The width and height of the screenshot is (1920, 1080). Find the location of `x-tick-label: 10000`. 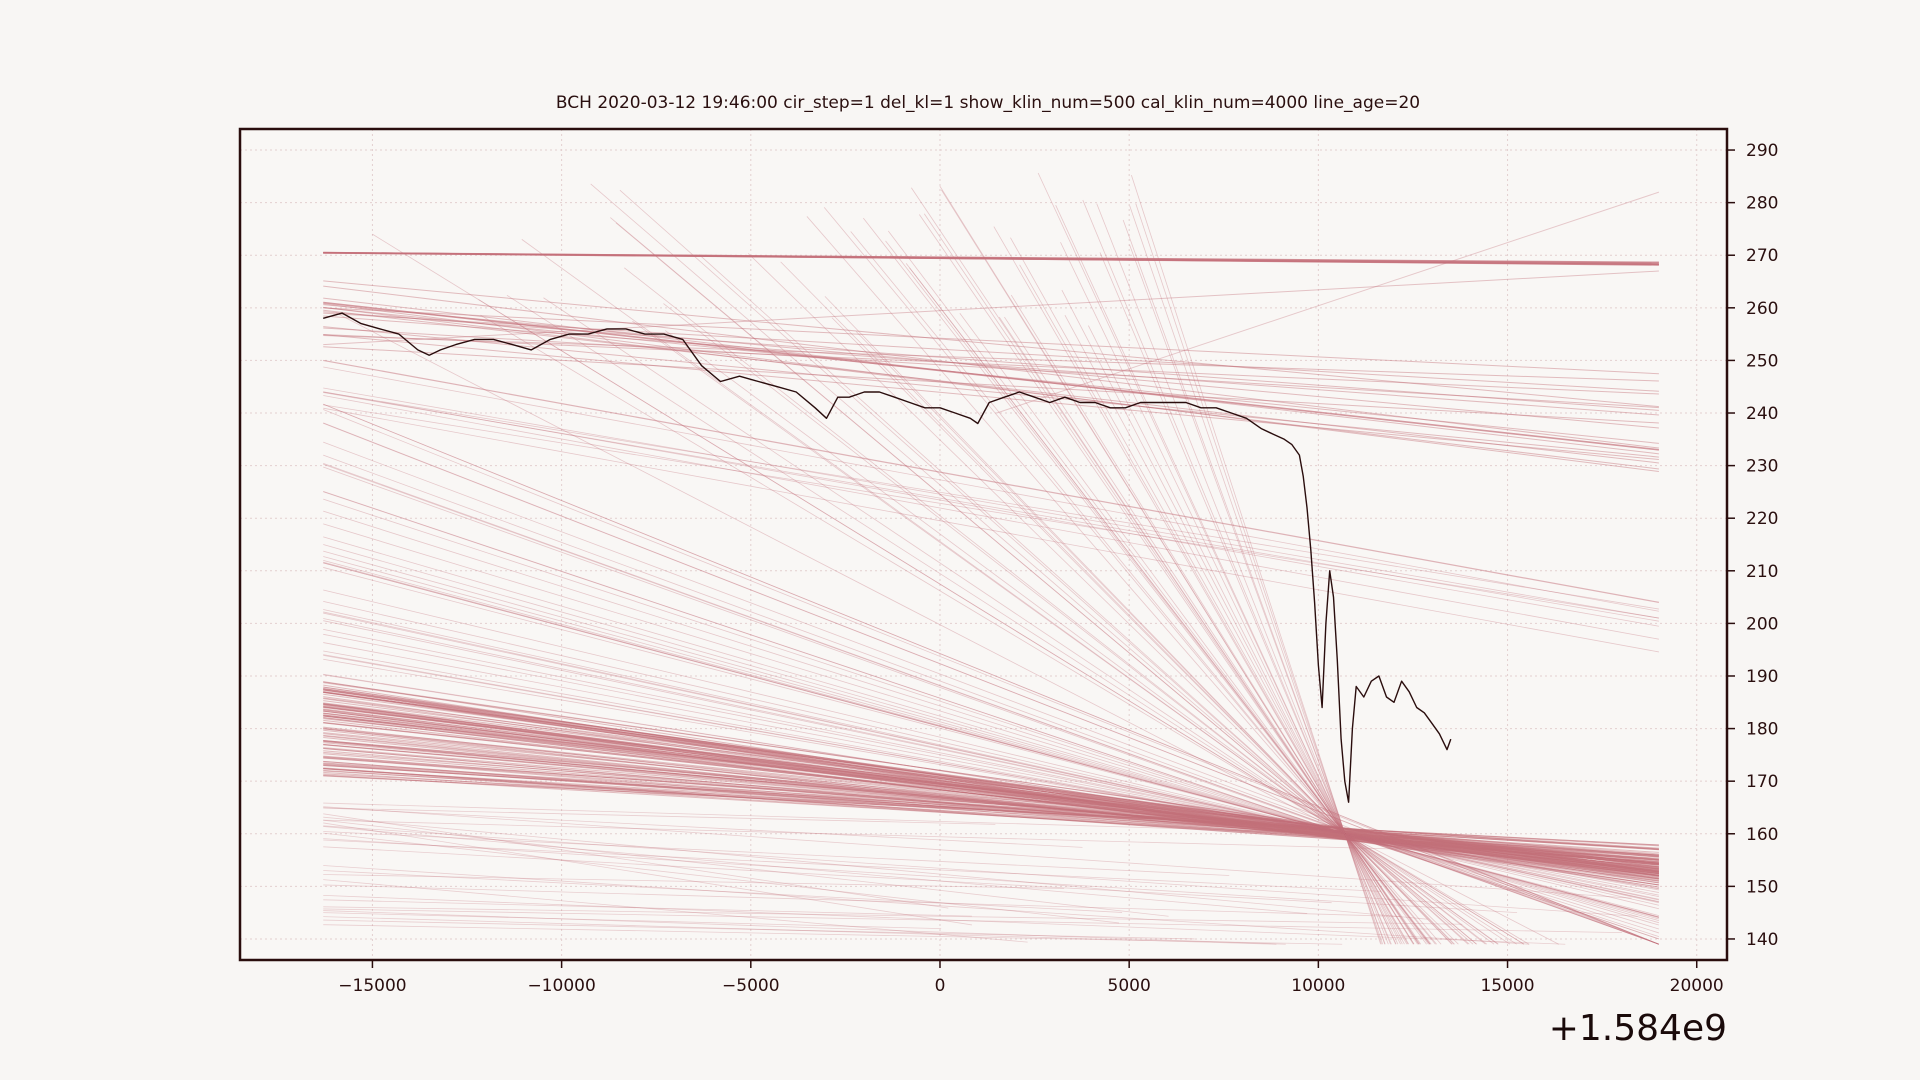

x-tick-label: 10000 is located at coordinates (1318, 986).